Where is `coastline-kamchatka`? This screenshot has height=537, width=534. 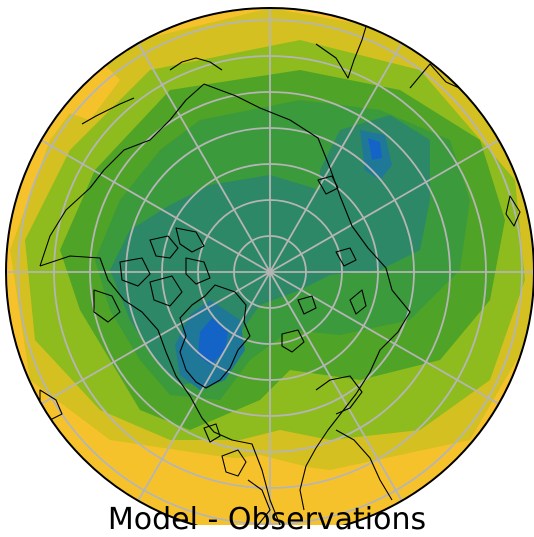
coastline-kamchatka is located at coordinates (342, 49).